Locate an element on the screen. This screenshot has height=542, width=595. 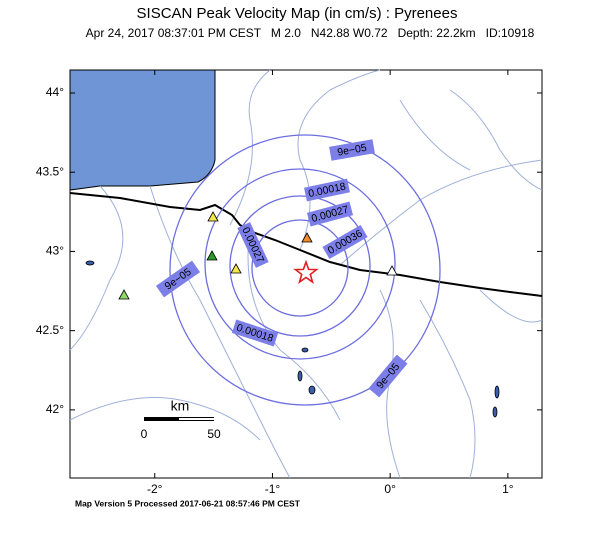
stations is located at coordinates (258, 255).